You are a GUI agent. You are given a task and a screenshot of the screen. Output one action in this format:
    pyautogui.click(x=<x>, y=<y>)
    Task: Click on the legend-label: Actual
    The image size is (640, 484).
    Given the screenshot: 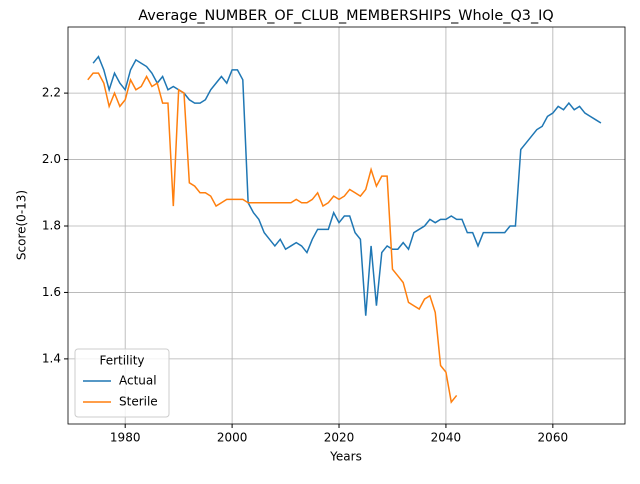 What is the action you would take?
    pyautogui.click(x=138, y=381)
    